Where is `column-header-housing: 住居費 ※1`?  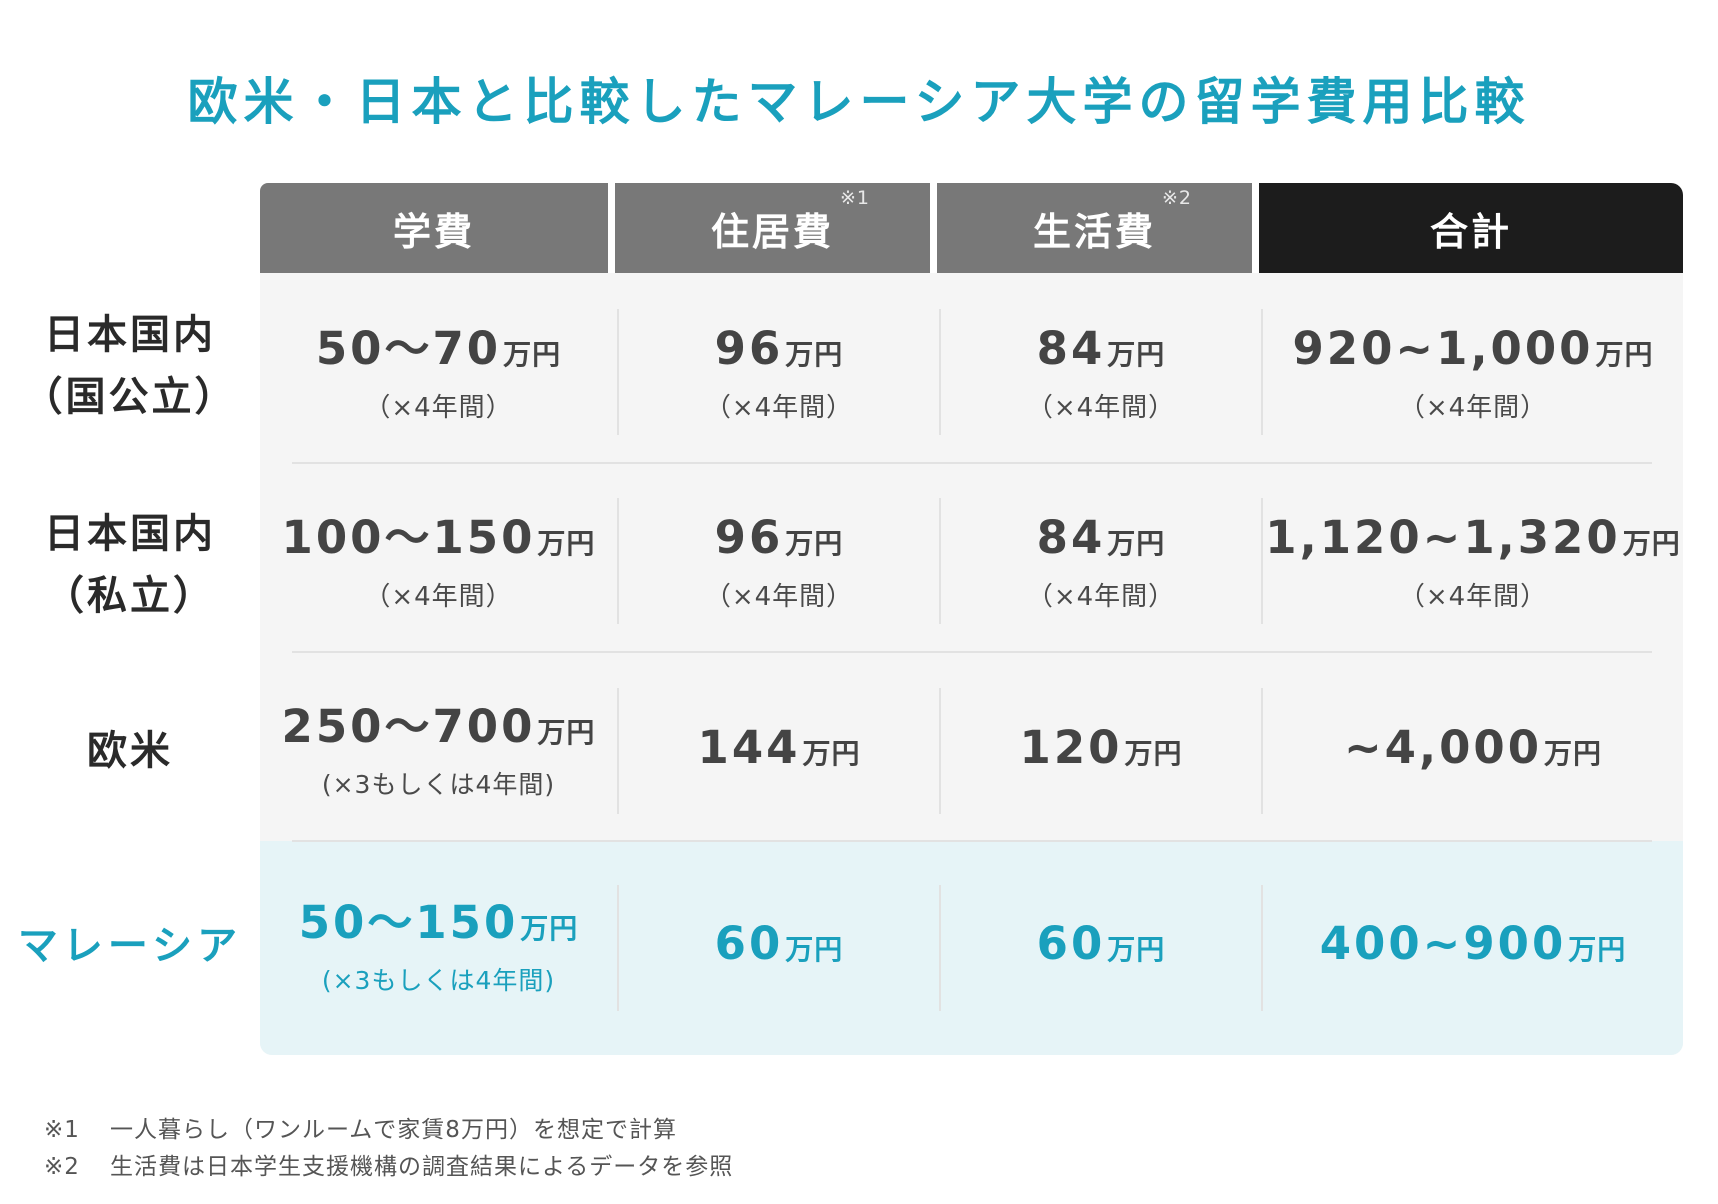 column-header-housing: 住居費 ※1 is located at coordinates (772, 228).